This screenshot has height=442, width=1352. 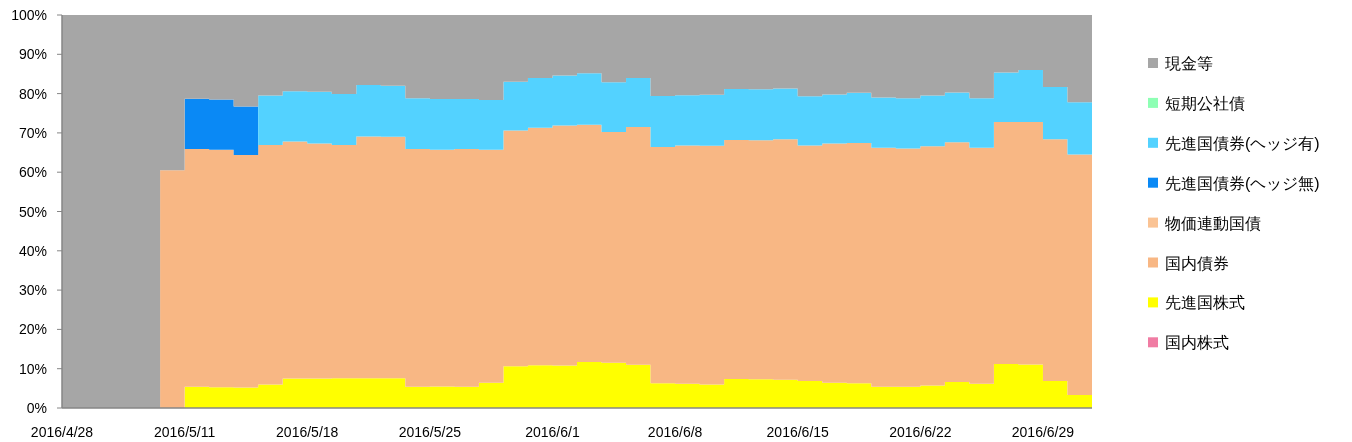 I want to click on legend-label: 先進国債券(ヘッジ無), so click(x=1242, y=183).